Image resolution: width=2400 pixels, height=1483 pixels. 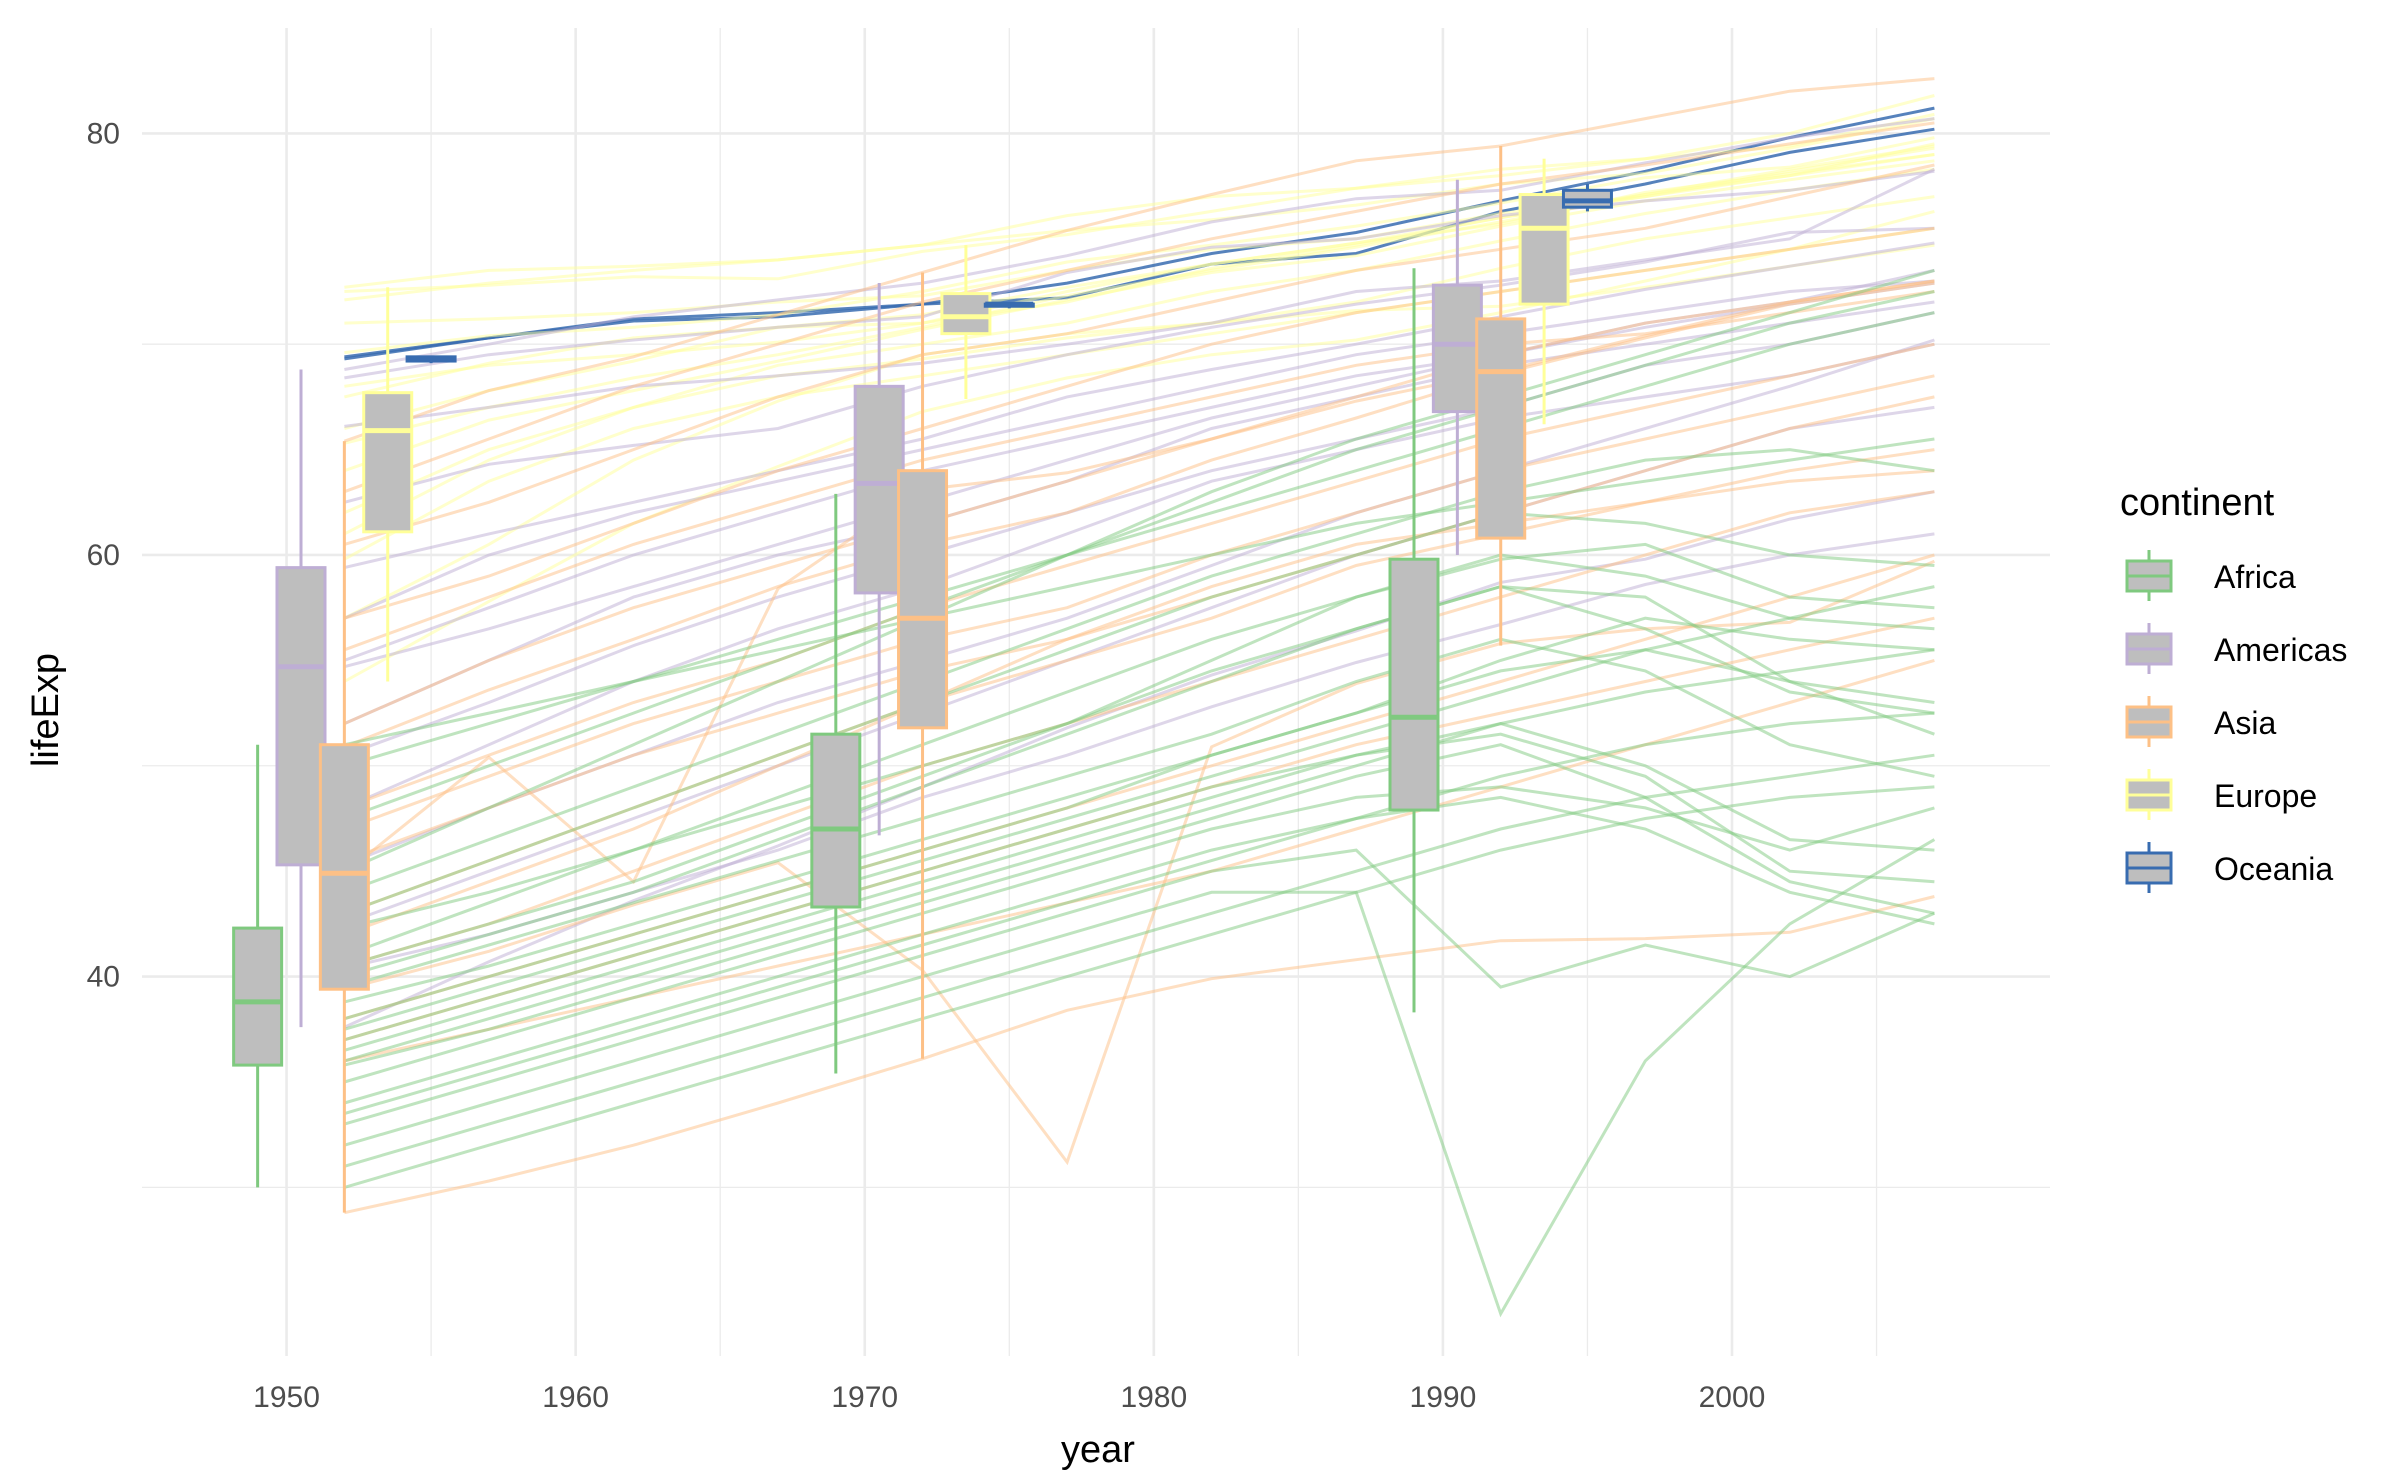 I want to click on x-tick-label: 2000, so click(x=1732, y=1397).